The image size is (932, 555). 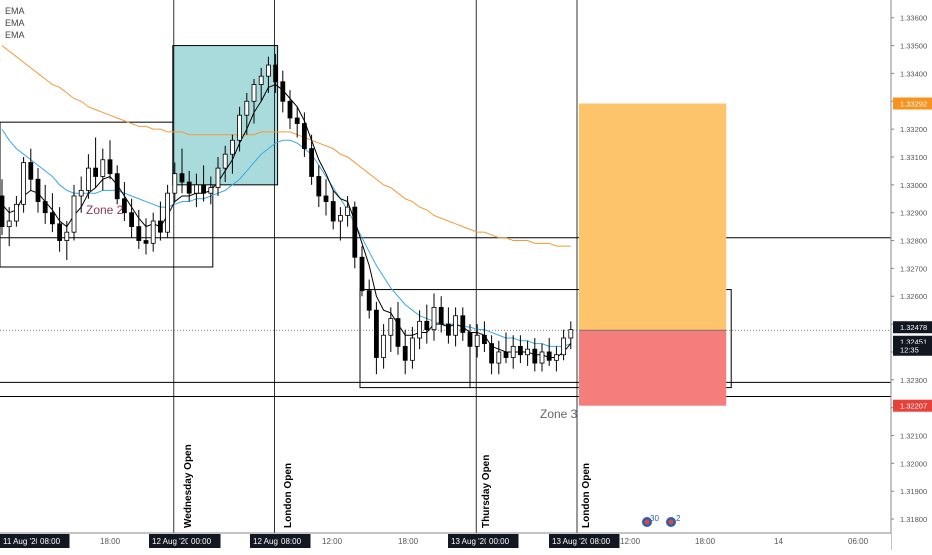 What do you see at coordinates (15, 35) in the screenshot?
I see `legend-ema-3: EMA` at bounding box center [15, 35].